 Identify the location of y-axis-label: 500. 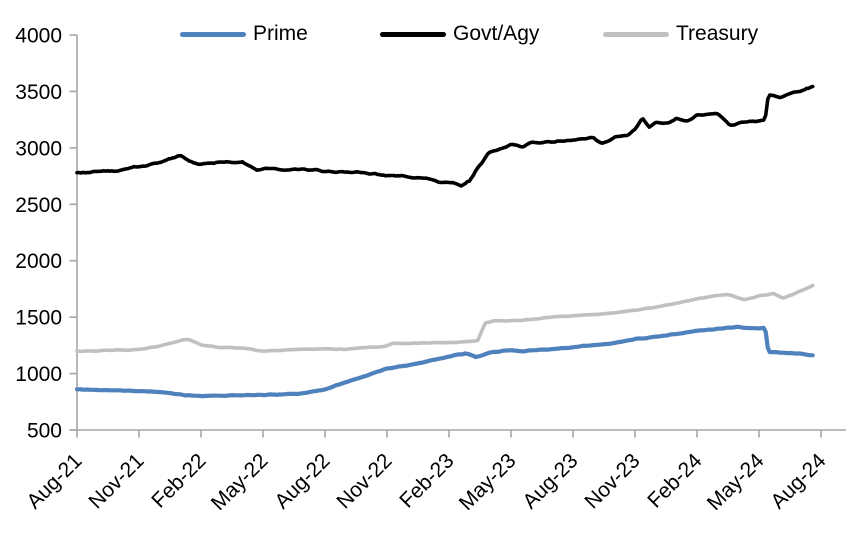
(44, 431).